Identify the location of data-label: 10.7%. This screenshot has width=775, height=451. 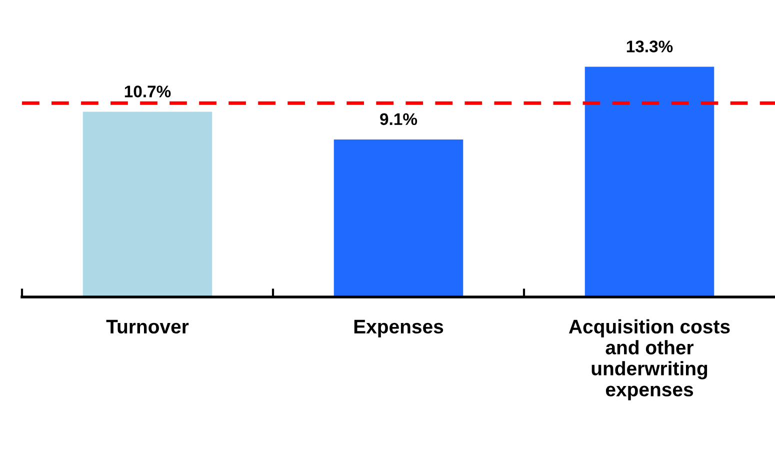
(147, 92).